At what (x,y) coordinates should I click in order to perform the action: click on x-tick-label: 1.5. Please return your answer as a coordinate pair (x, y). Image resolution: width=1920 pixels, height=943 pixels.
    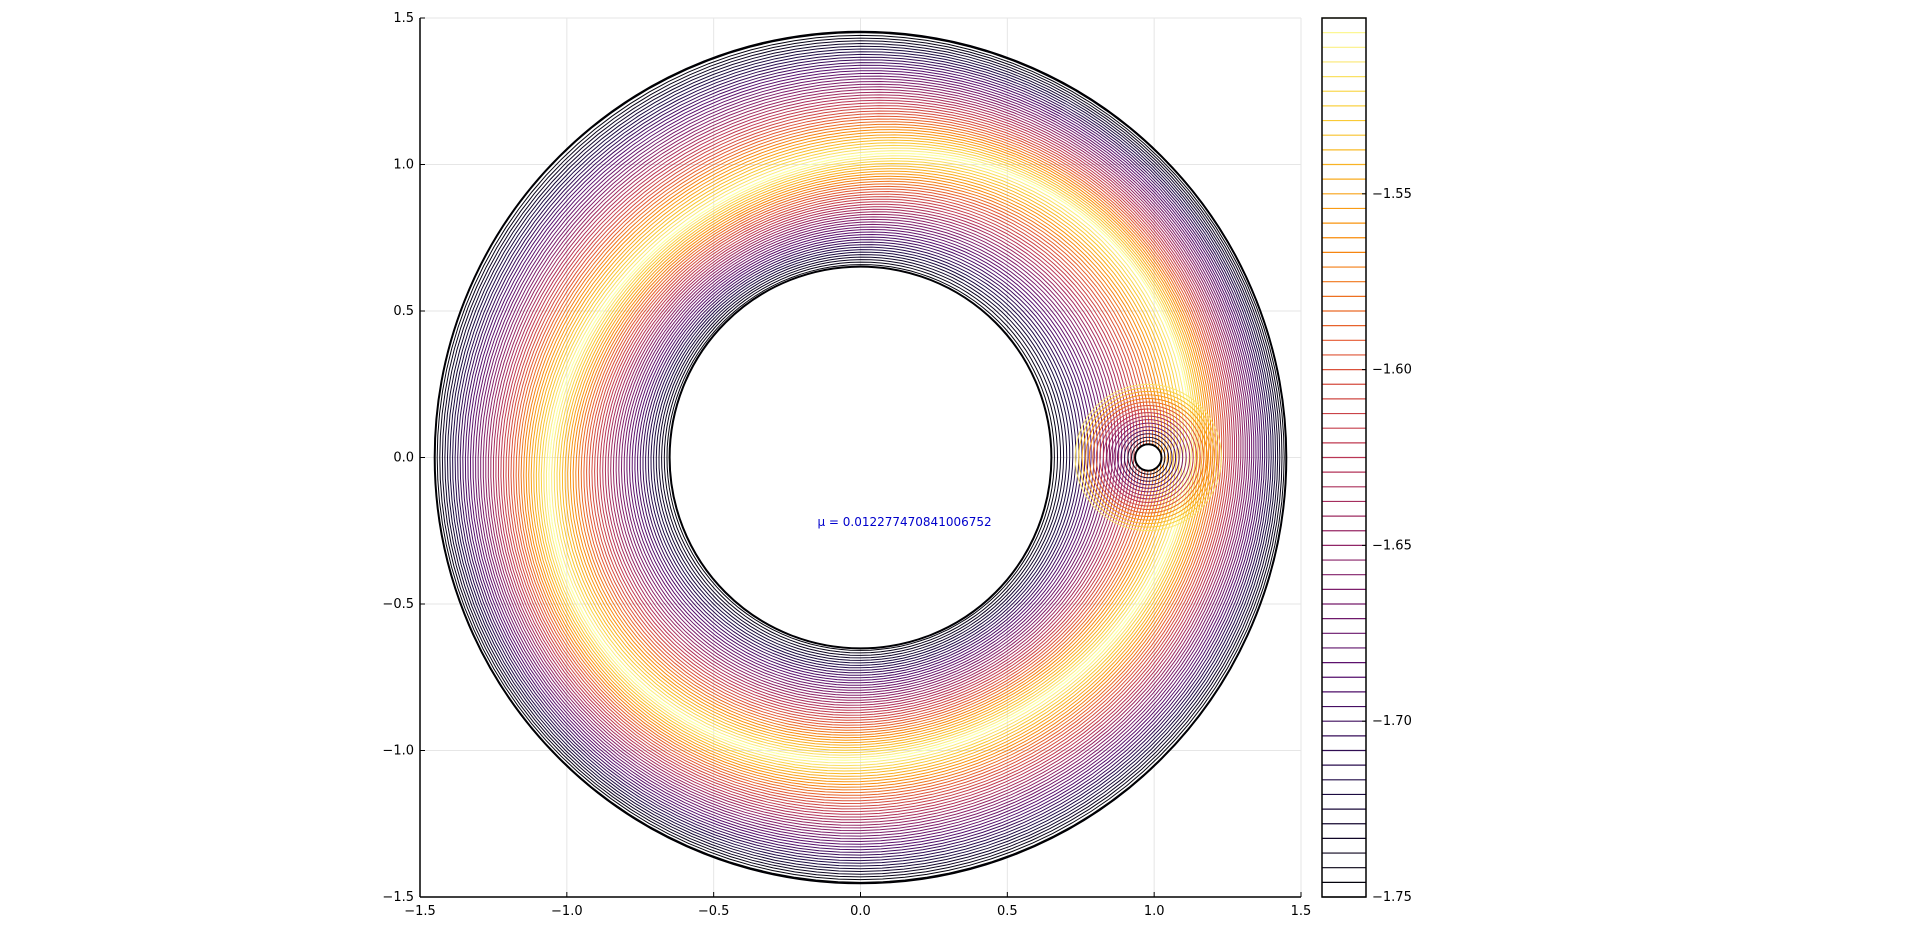
    Looking at the image, I should click on (1301, 911).